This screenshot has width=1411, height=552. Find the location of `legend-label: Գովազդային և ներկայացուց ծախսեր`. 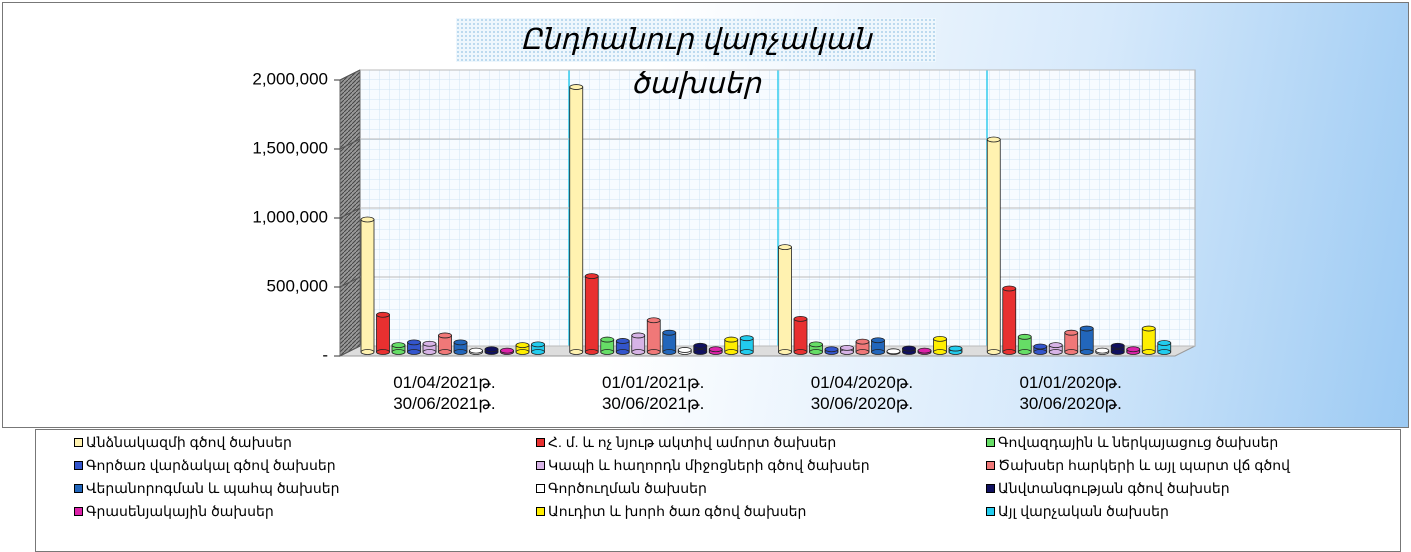

legend-label: Գովազդային և ներկայացուց ծախսեր is located at coordinates (1138, 442).